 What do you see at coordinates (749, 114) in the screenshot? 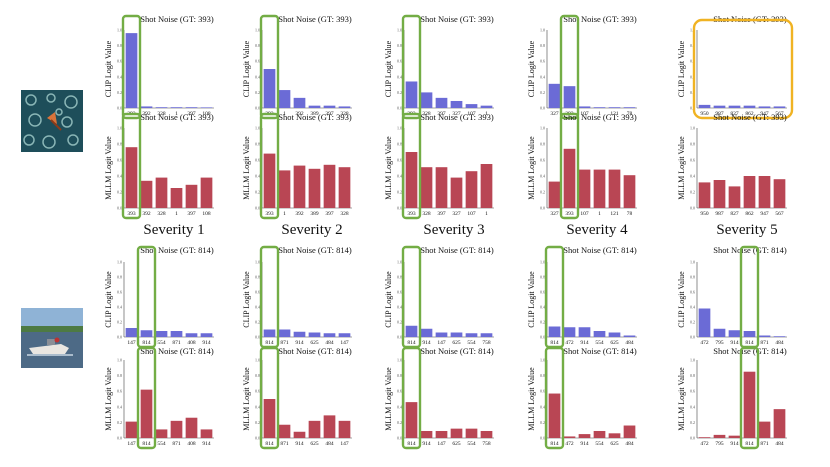
I see `x-tick-label: 862` at bounding box center [749, 114].